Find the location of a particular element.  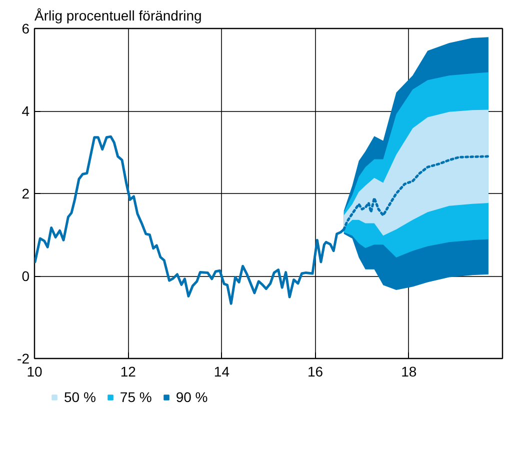

legend-label: 75 % is located at coordinates (136, 397).